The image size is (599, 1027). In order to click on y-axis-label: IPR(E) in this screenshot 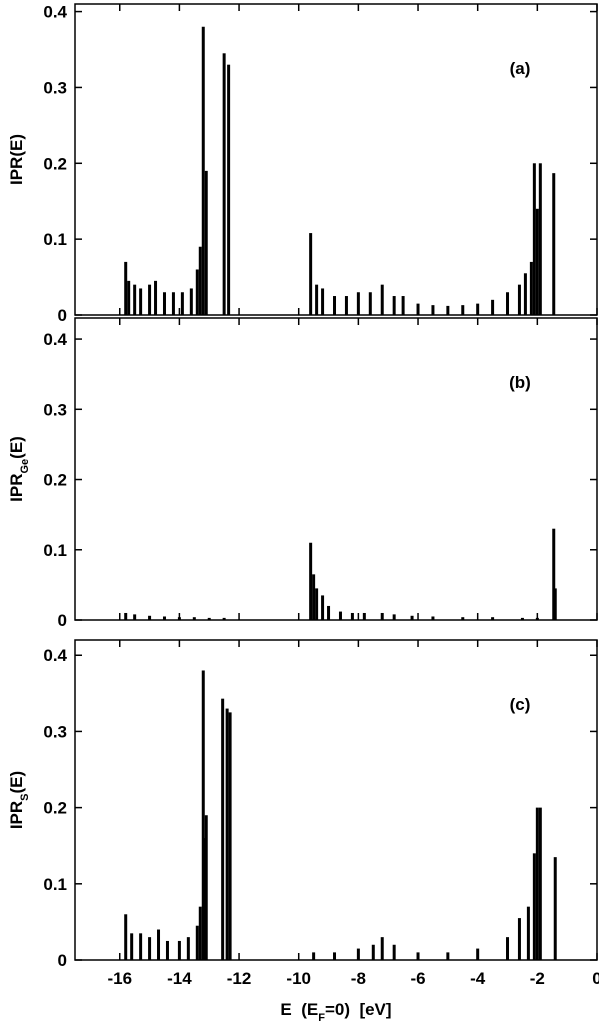, I will do `click(16, 159)`.